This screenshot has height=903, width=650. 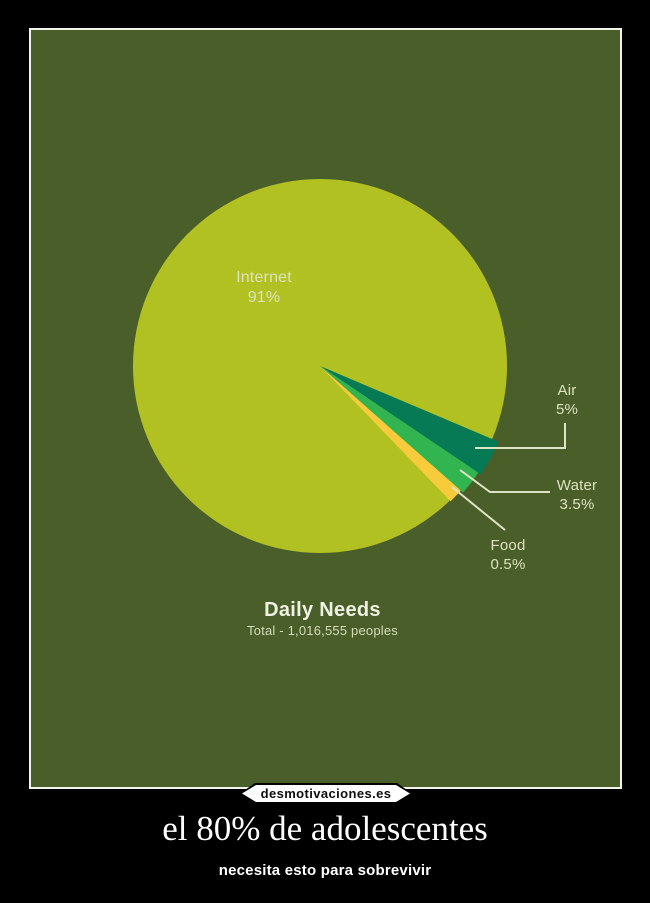 I want to click on watermark-ribbon: desmotivaciones.es, so click(x=326, y=793).